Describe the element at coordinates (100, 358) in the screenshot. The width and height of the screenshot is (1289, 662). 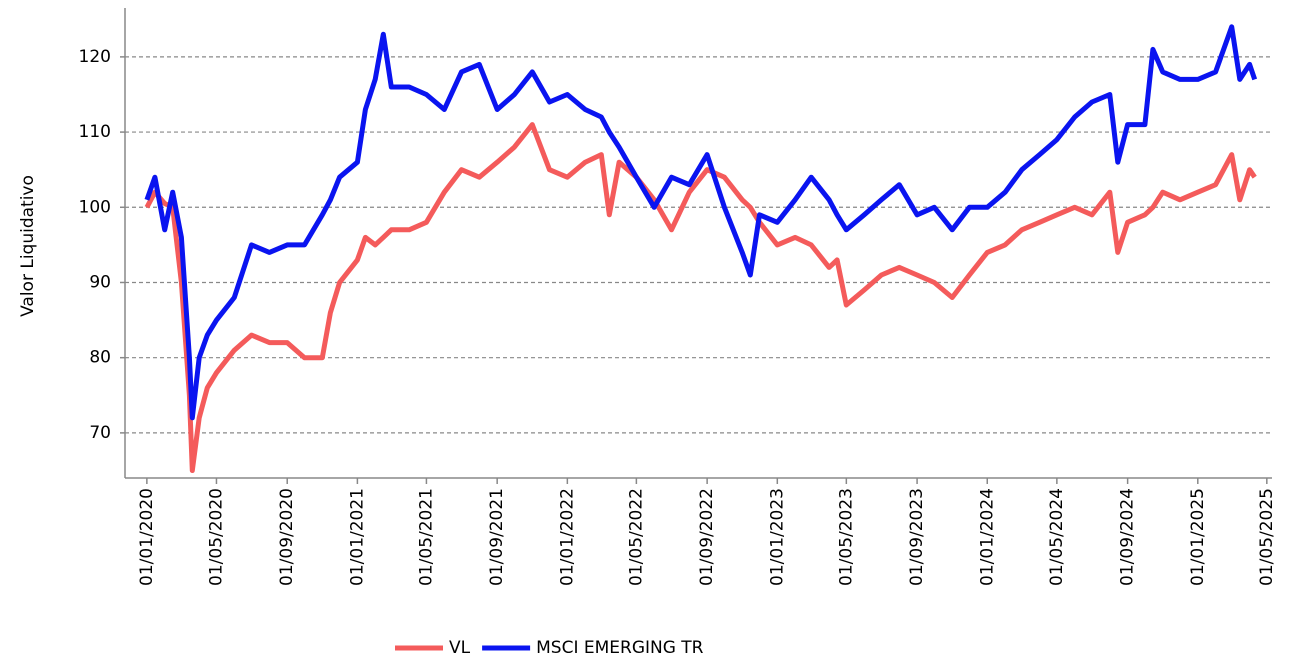
I see `y-tick-label: 80` at that location.